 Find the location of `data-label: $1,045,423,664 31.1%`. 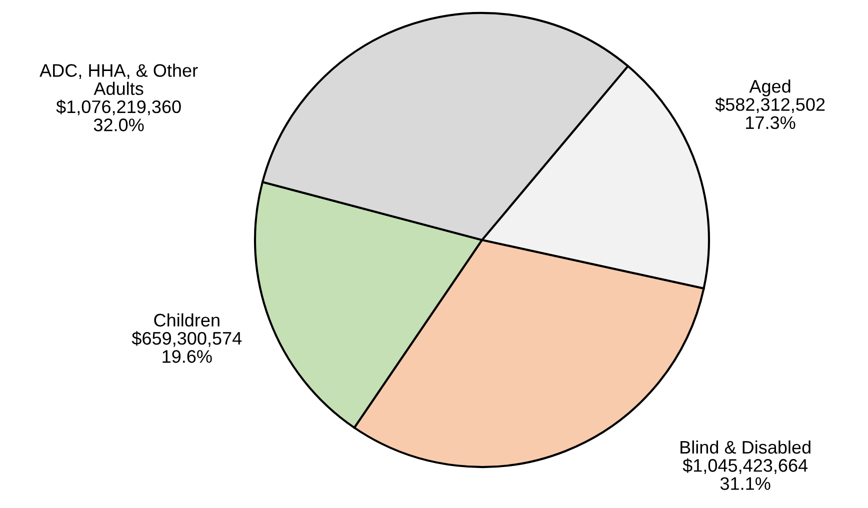

data-label: $1,045,423,664 31.1% is located at coordinates (745, 474).